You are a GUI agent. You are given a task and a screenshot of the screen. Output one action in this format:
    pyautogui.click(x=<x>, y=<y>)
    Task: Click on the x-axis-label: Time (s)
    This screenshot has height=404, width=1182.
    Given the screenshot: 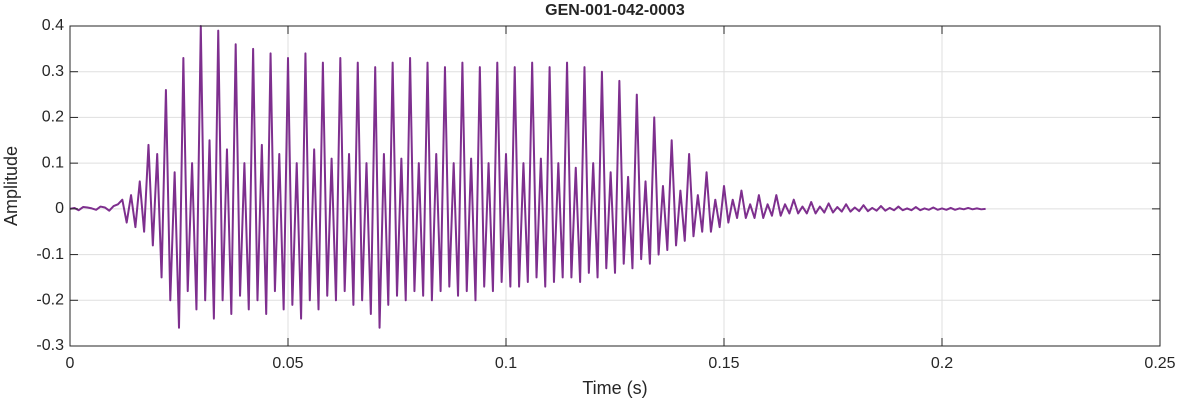 What is the action you would take?
    pyautogui.click(x=614, y=388)
    